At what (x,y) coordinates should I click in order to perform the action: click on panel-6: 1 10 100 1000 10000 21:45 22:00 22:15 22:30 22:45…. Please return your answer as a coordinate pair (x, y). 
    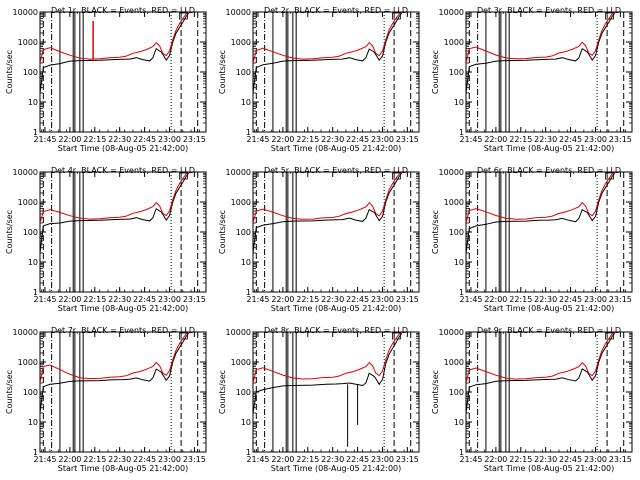
    Looking at the image, I should click on (532, 239).